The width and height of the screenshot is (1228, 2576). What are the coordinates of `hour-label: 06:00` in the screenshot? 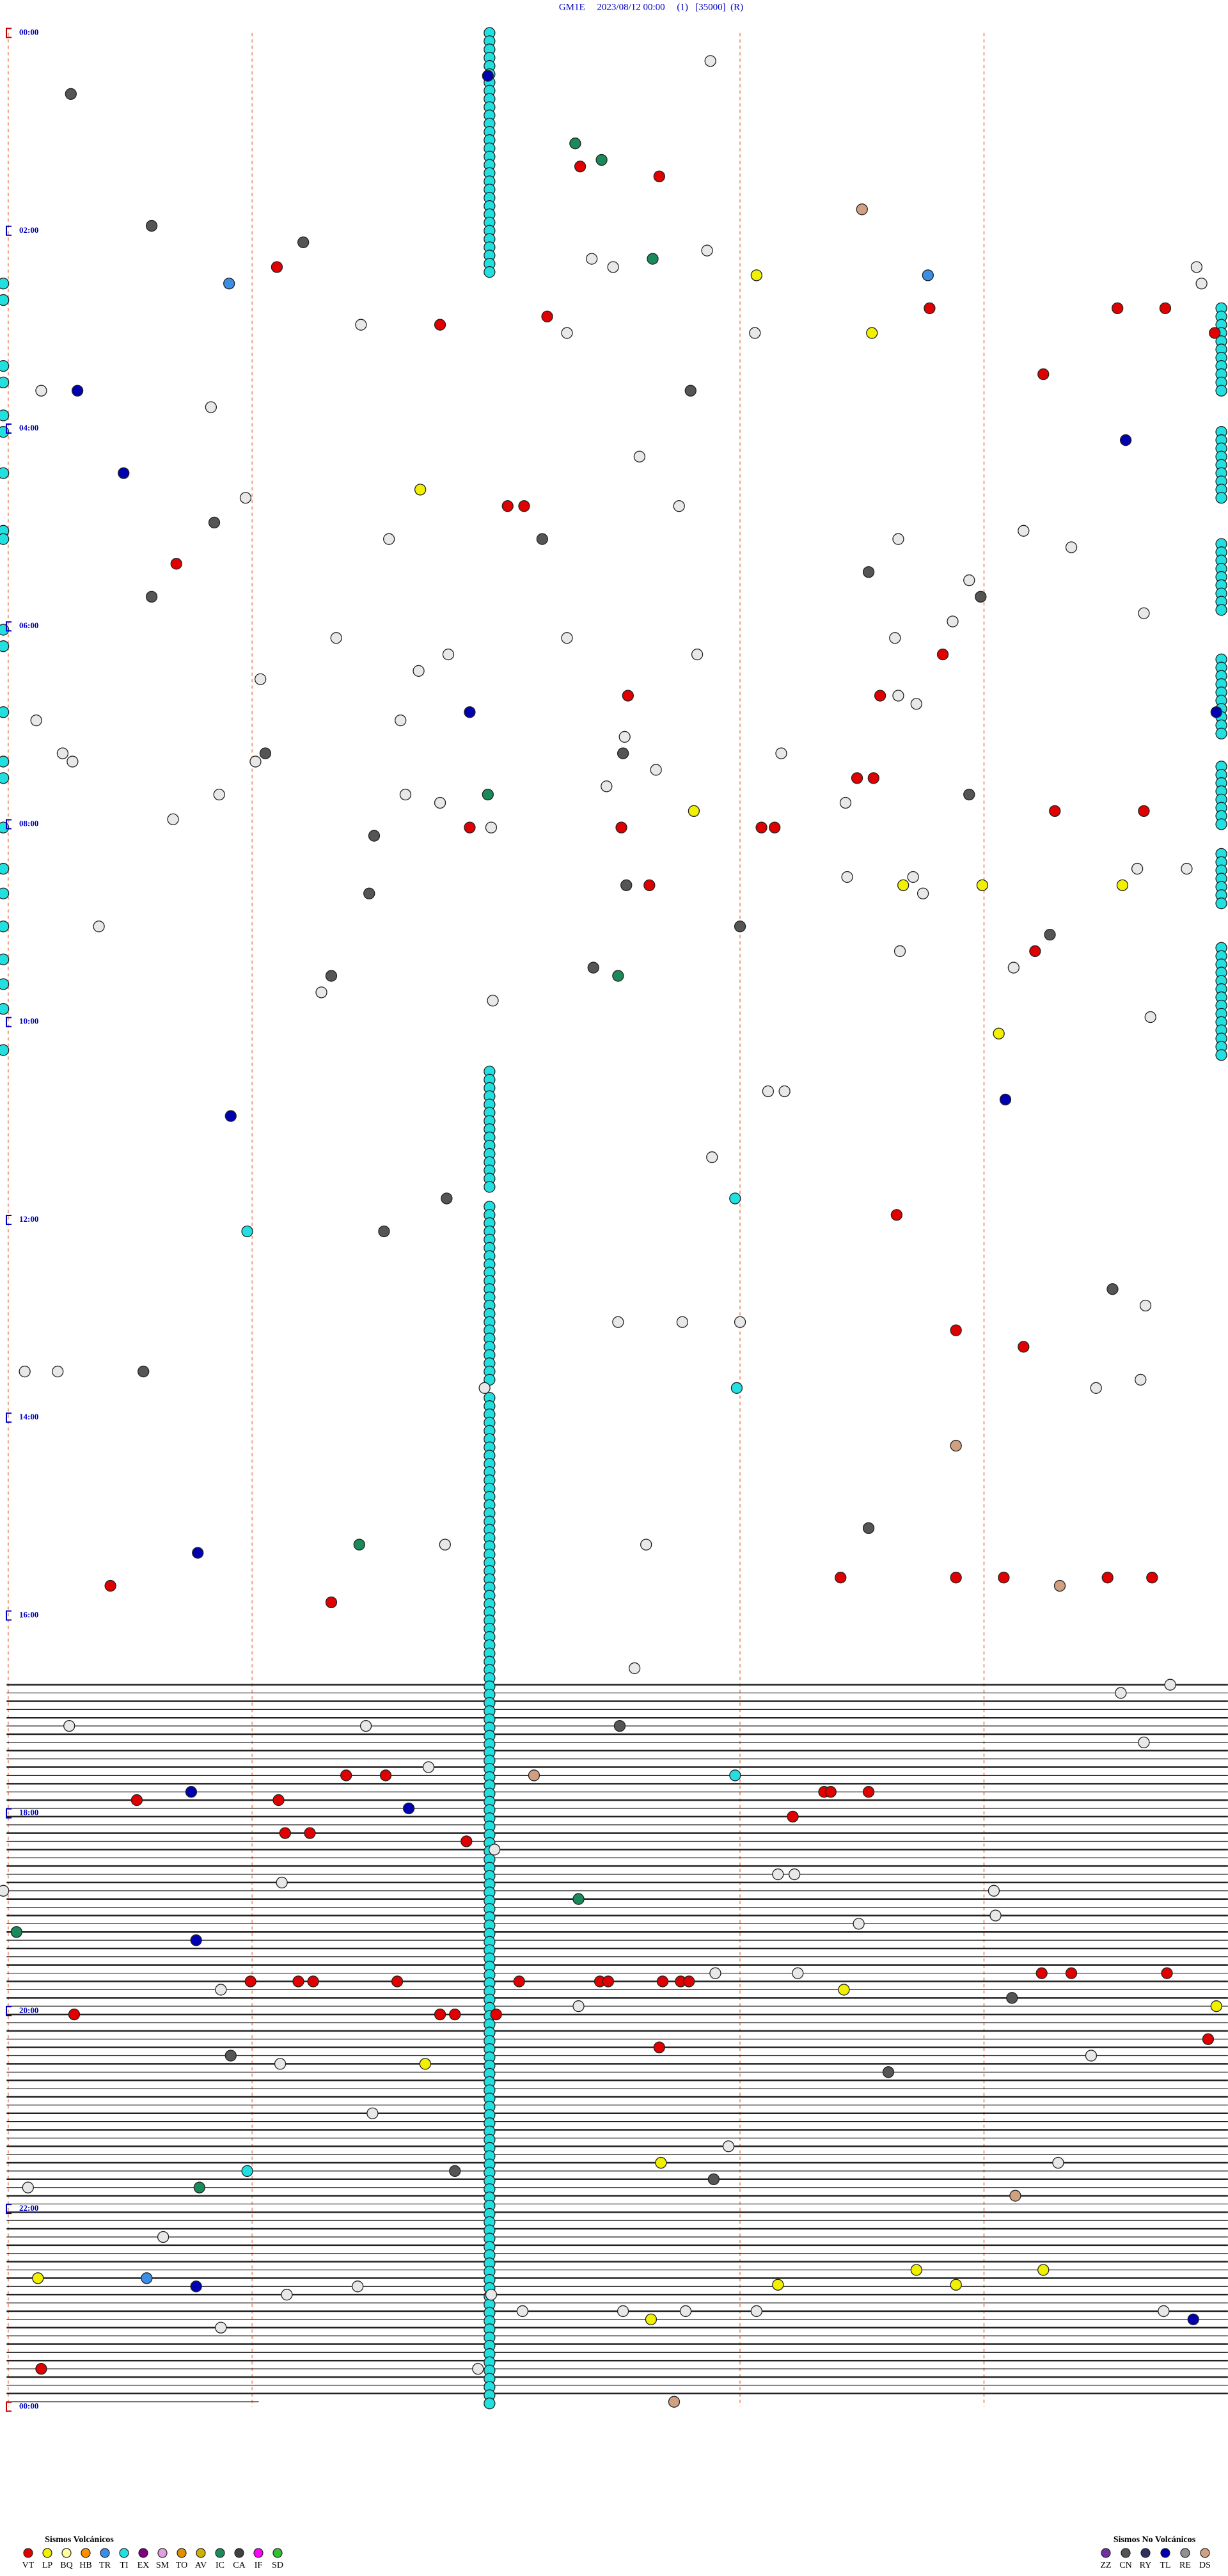 It's located at (28, 625).